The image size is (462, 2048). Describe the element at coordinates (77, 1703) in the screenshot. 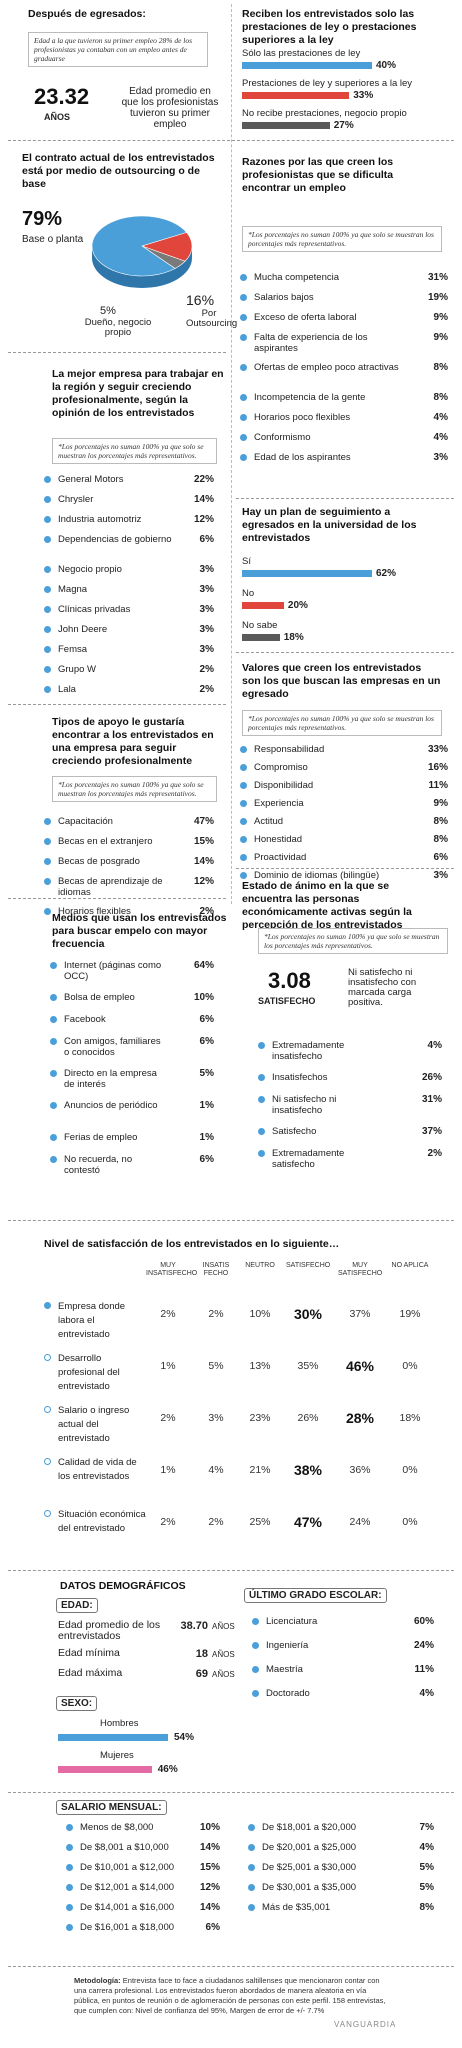

I see `sexo-pill: SEXO:` at that location.